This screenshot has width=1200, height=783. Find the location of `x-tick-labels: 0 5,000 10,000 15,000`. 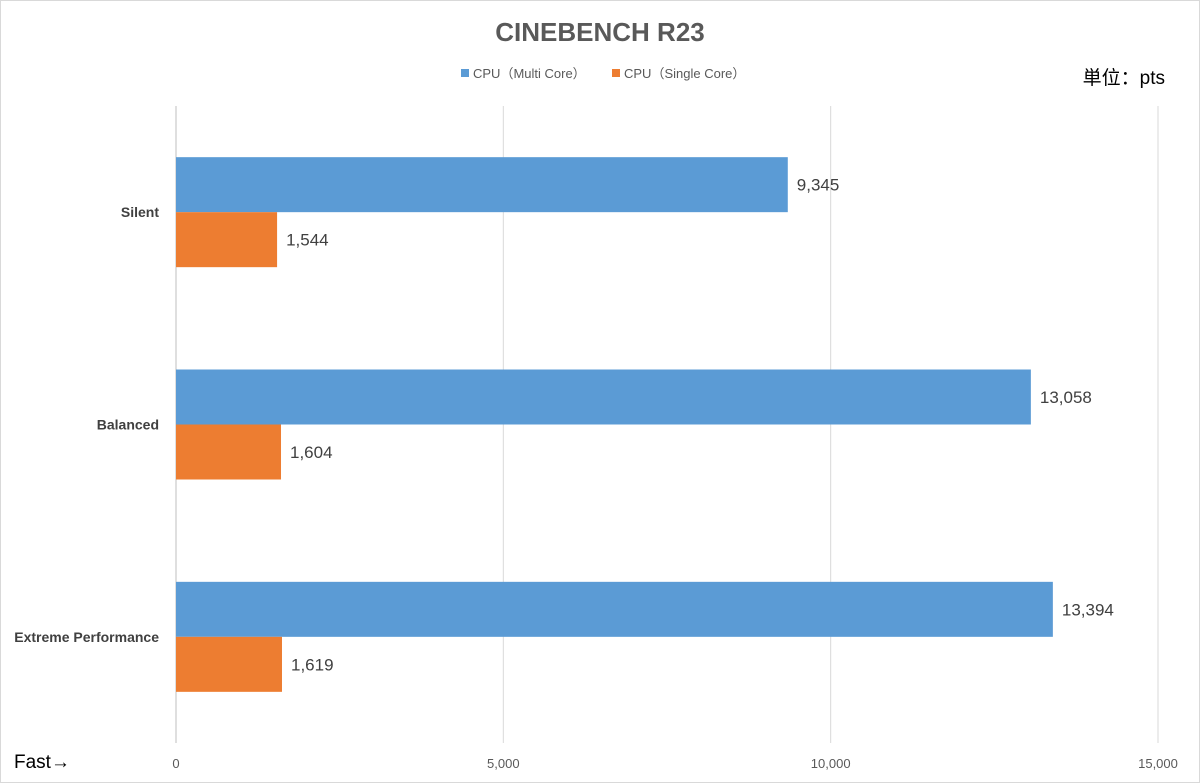

x-tick-labels: 0 5,000 10,000 15,000 is located at coordinates (675, 763).